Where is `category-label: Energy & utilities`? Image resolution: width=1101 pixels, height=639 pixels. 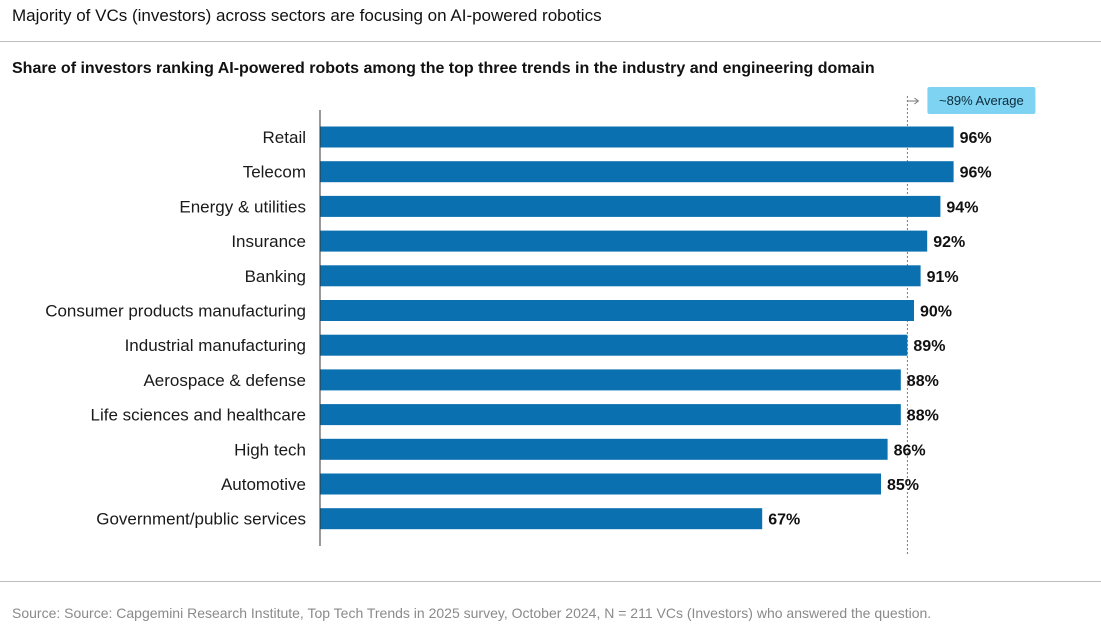
category-label: Energy & utilities is located at coordinates (242, 206).